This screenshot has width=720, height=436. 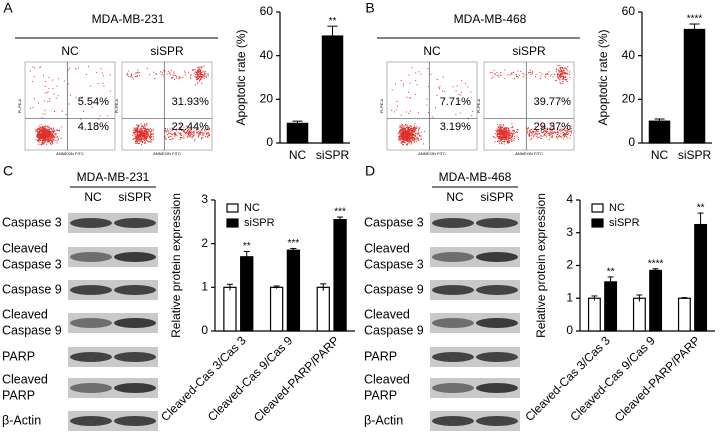 What do you see at coordinates (594, 298) in the screenshot?
I see `error-bar` at bounding box center [594, 298].